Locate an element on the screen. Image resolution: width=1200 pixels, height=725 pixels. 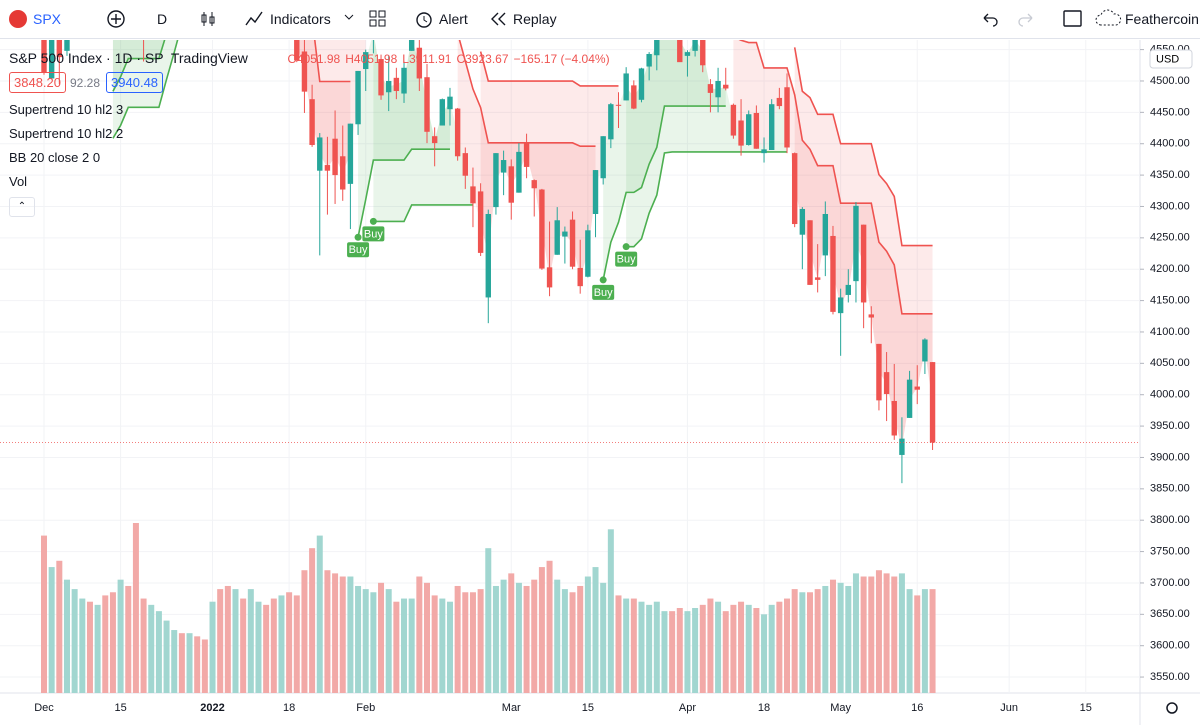
currency-box is located at coordinates (1171, 59).